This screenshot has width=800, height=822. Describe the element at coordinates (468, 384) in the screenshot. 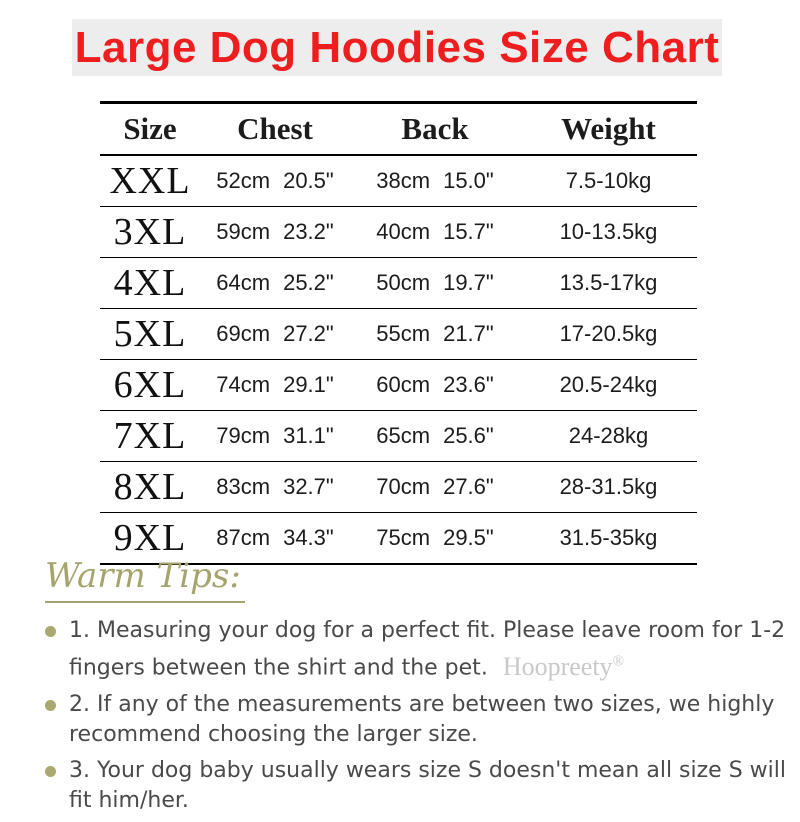

I see `back-inch-value: 23.6"` at that location.